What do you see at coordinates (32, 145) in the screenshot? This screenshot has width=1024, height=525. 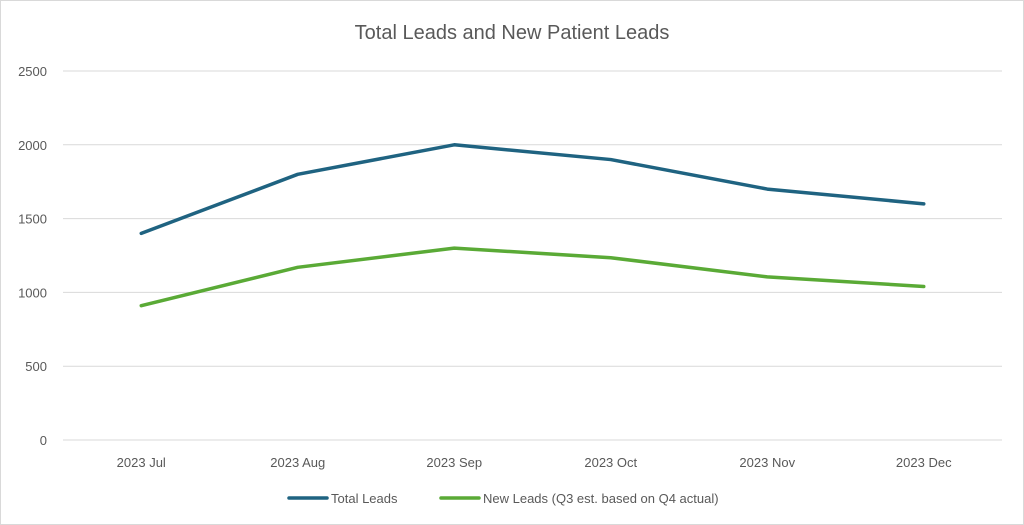 I see `y-tick-label: 2000` at bounding box center [32, 145].